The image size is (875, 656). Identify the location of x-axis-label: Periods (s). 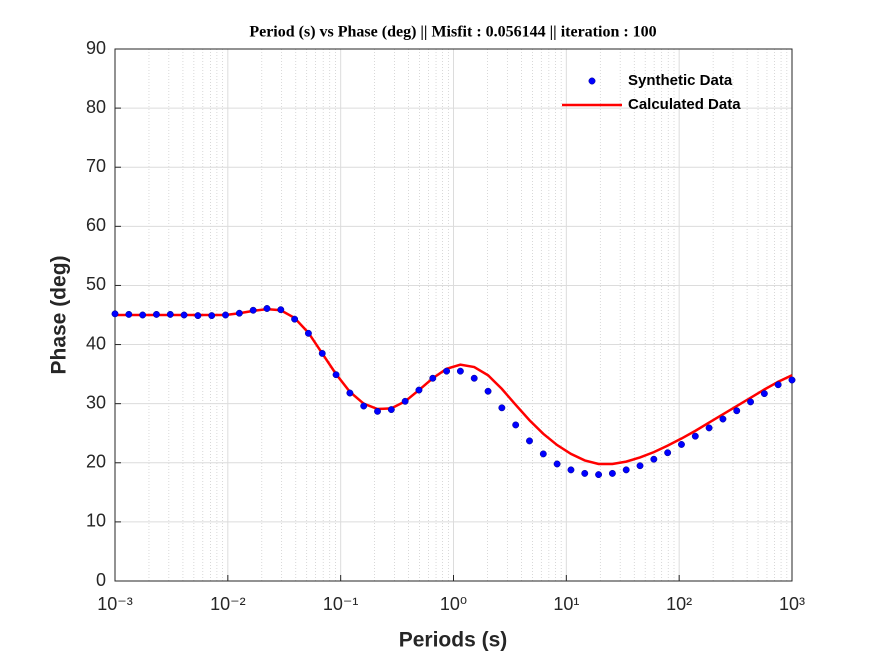
(453, 640).